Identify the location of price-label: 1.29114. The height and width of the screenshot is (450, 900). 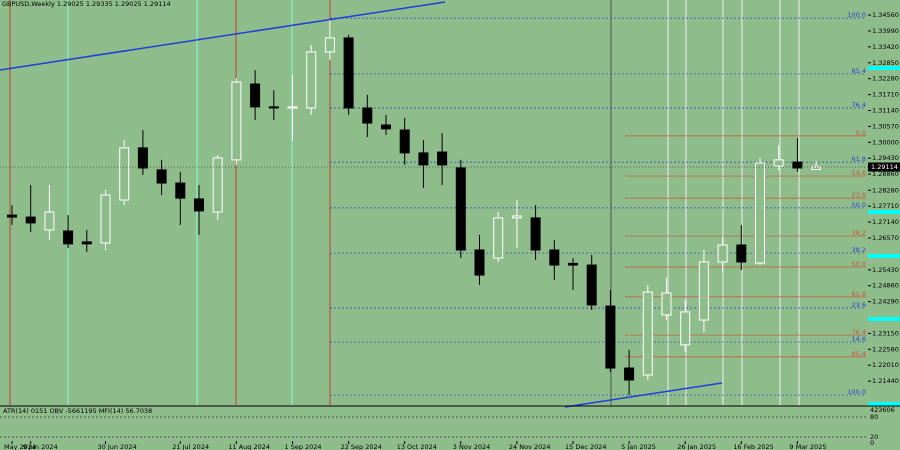
(884, 167).